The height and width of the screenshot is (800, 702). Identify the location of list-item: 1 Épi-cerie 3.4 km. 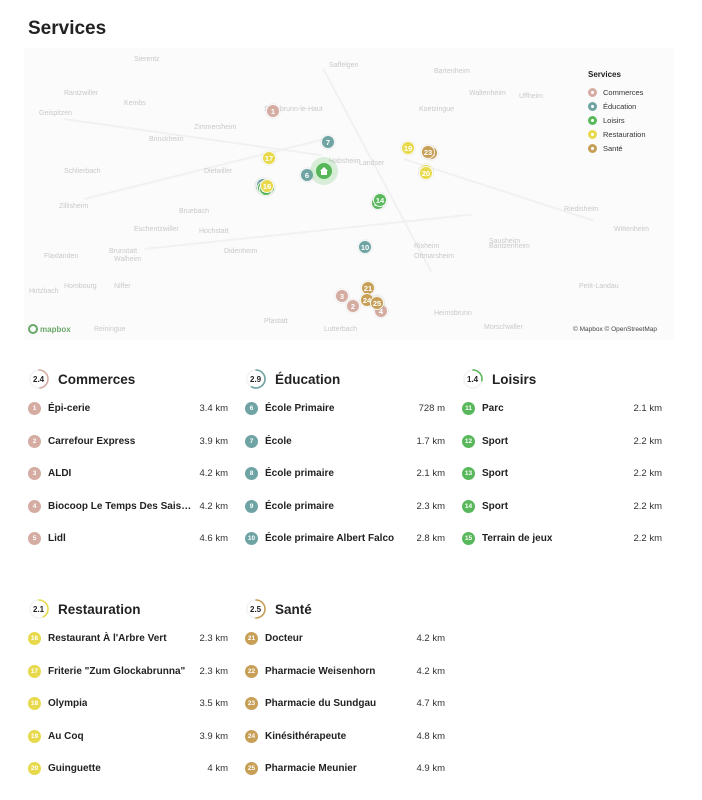
(128, 418).